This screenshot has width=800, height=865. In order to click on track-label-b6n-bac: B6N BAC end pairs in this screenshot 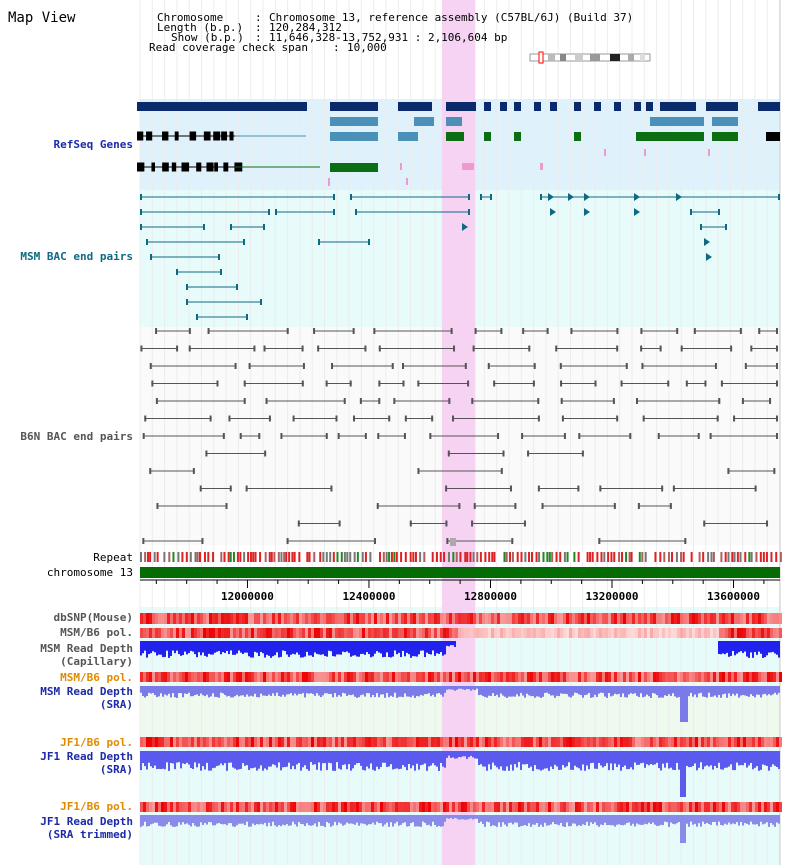, I will do `click(76, 436)`.